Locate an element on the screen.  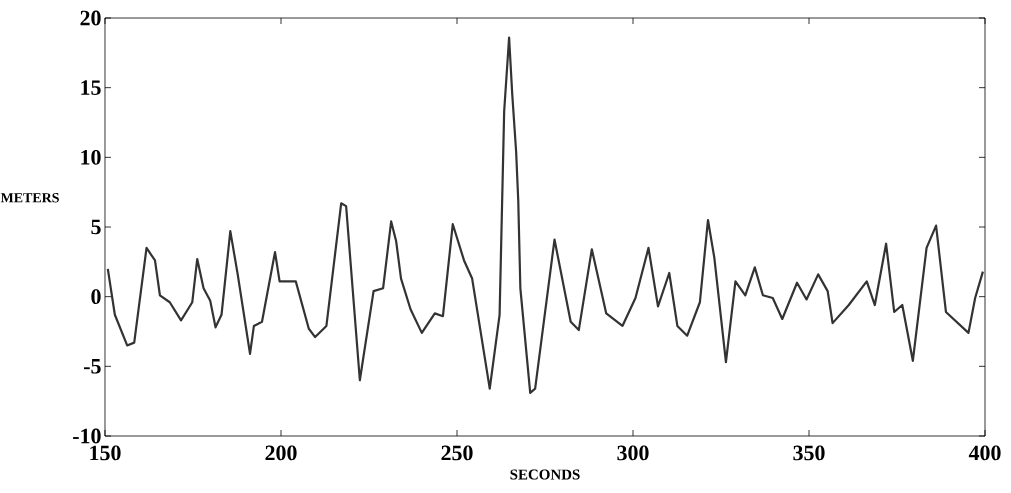
x-tick-label: 300 is located at coordinates (633, 453).